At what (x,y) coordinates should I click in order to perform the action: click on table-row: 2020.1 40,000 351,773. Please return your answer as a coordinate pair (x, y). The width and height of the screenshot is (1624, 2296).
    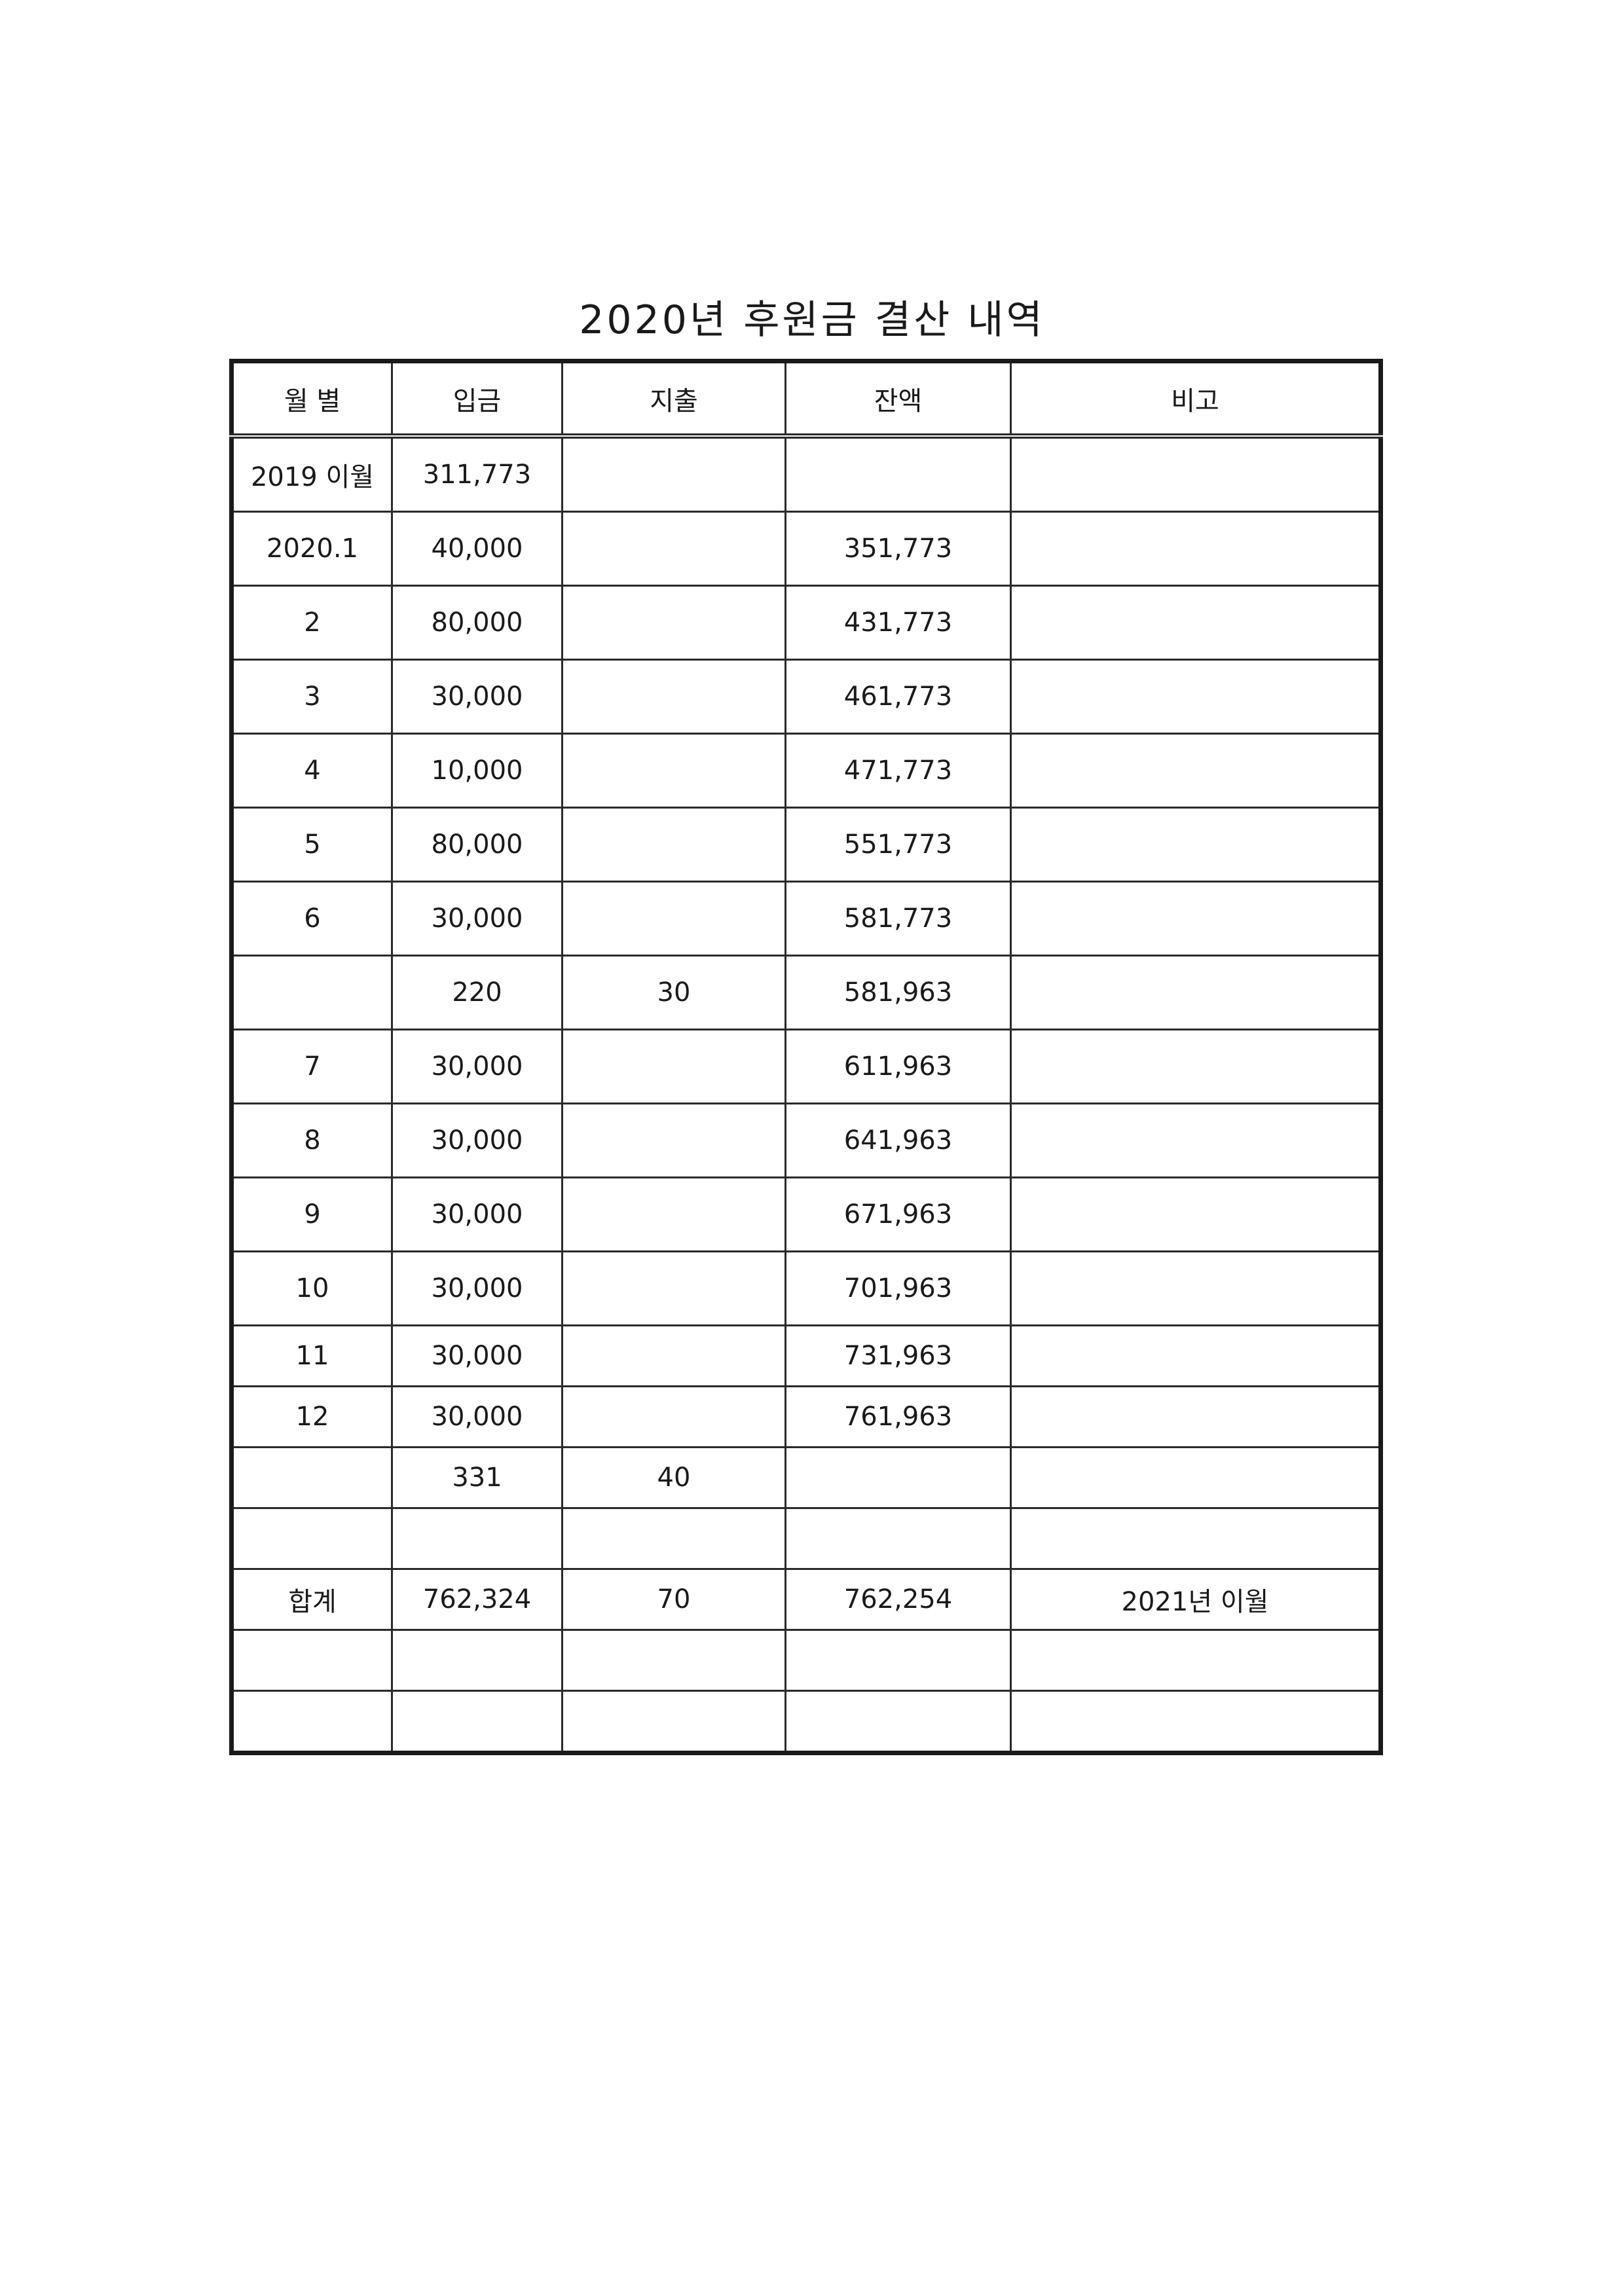
    Looking at the image, I should click on (806, 549).